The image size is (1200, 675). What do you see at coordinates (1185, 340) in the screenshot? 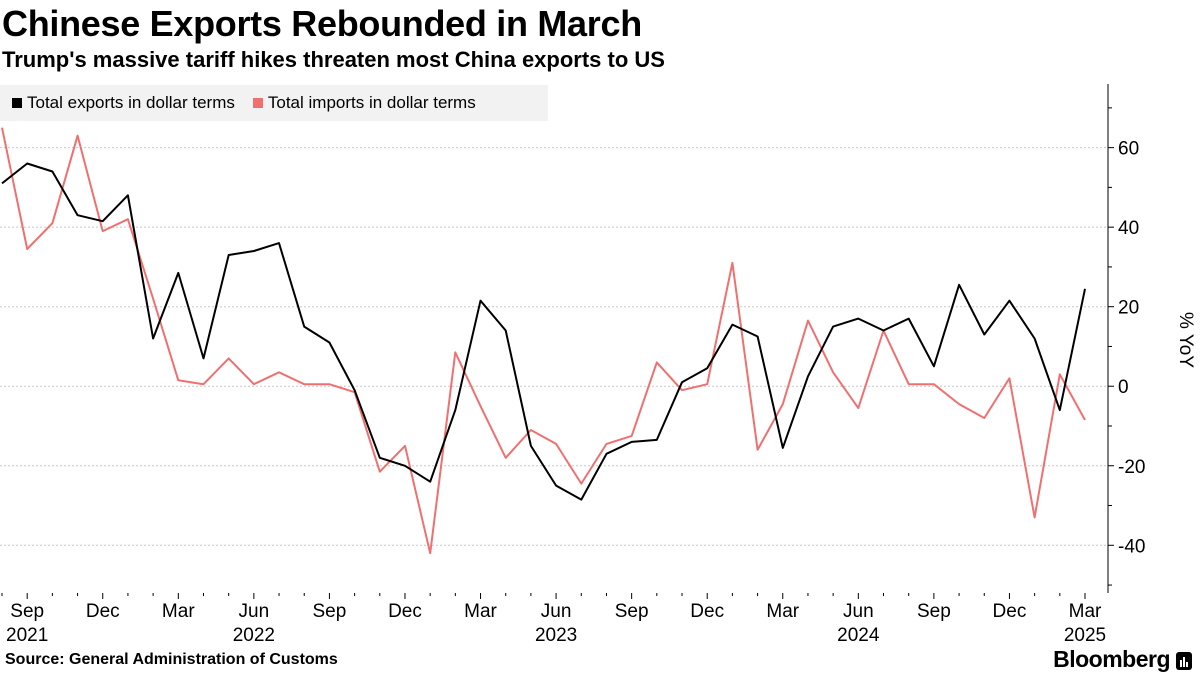
I see `y-axis-label: % YoY` at bounding box center [1185, 340].